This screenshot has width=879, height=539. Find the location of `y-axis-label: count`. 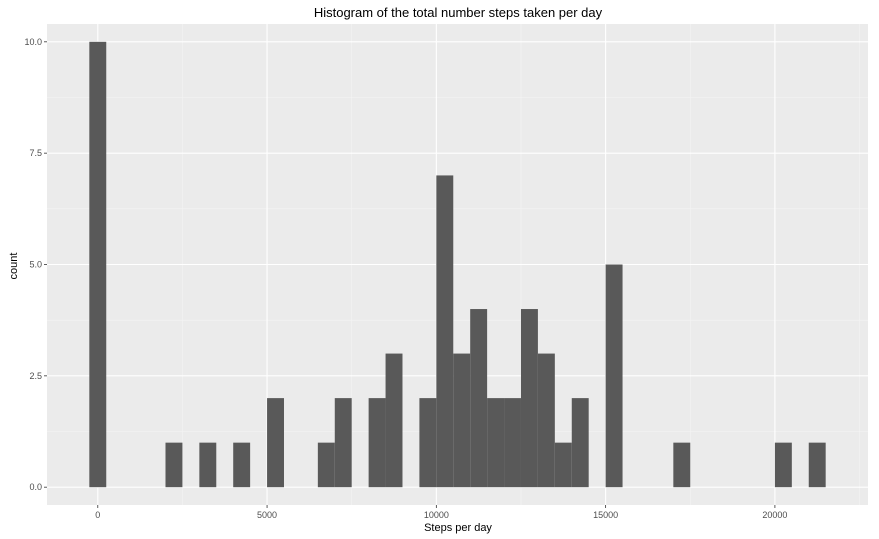

y-axis-label: count is located at coordinates (14, 266).